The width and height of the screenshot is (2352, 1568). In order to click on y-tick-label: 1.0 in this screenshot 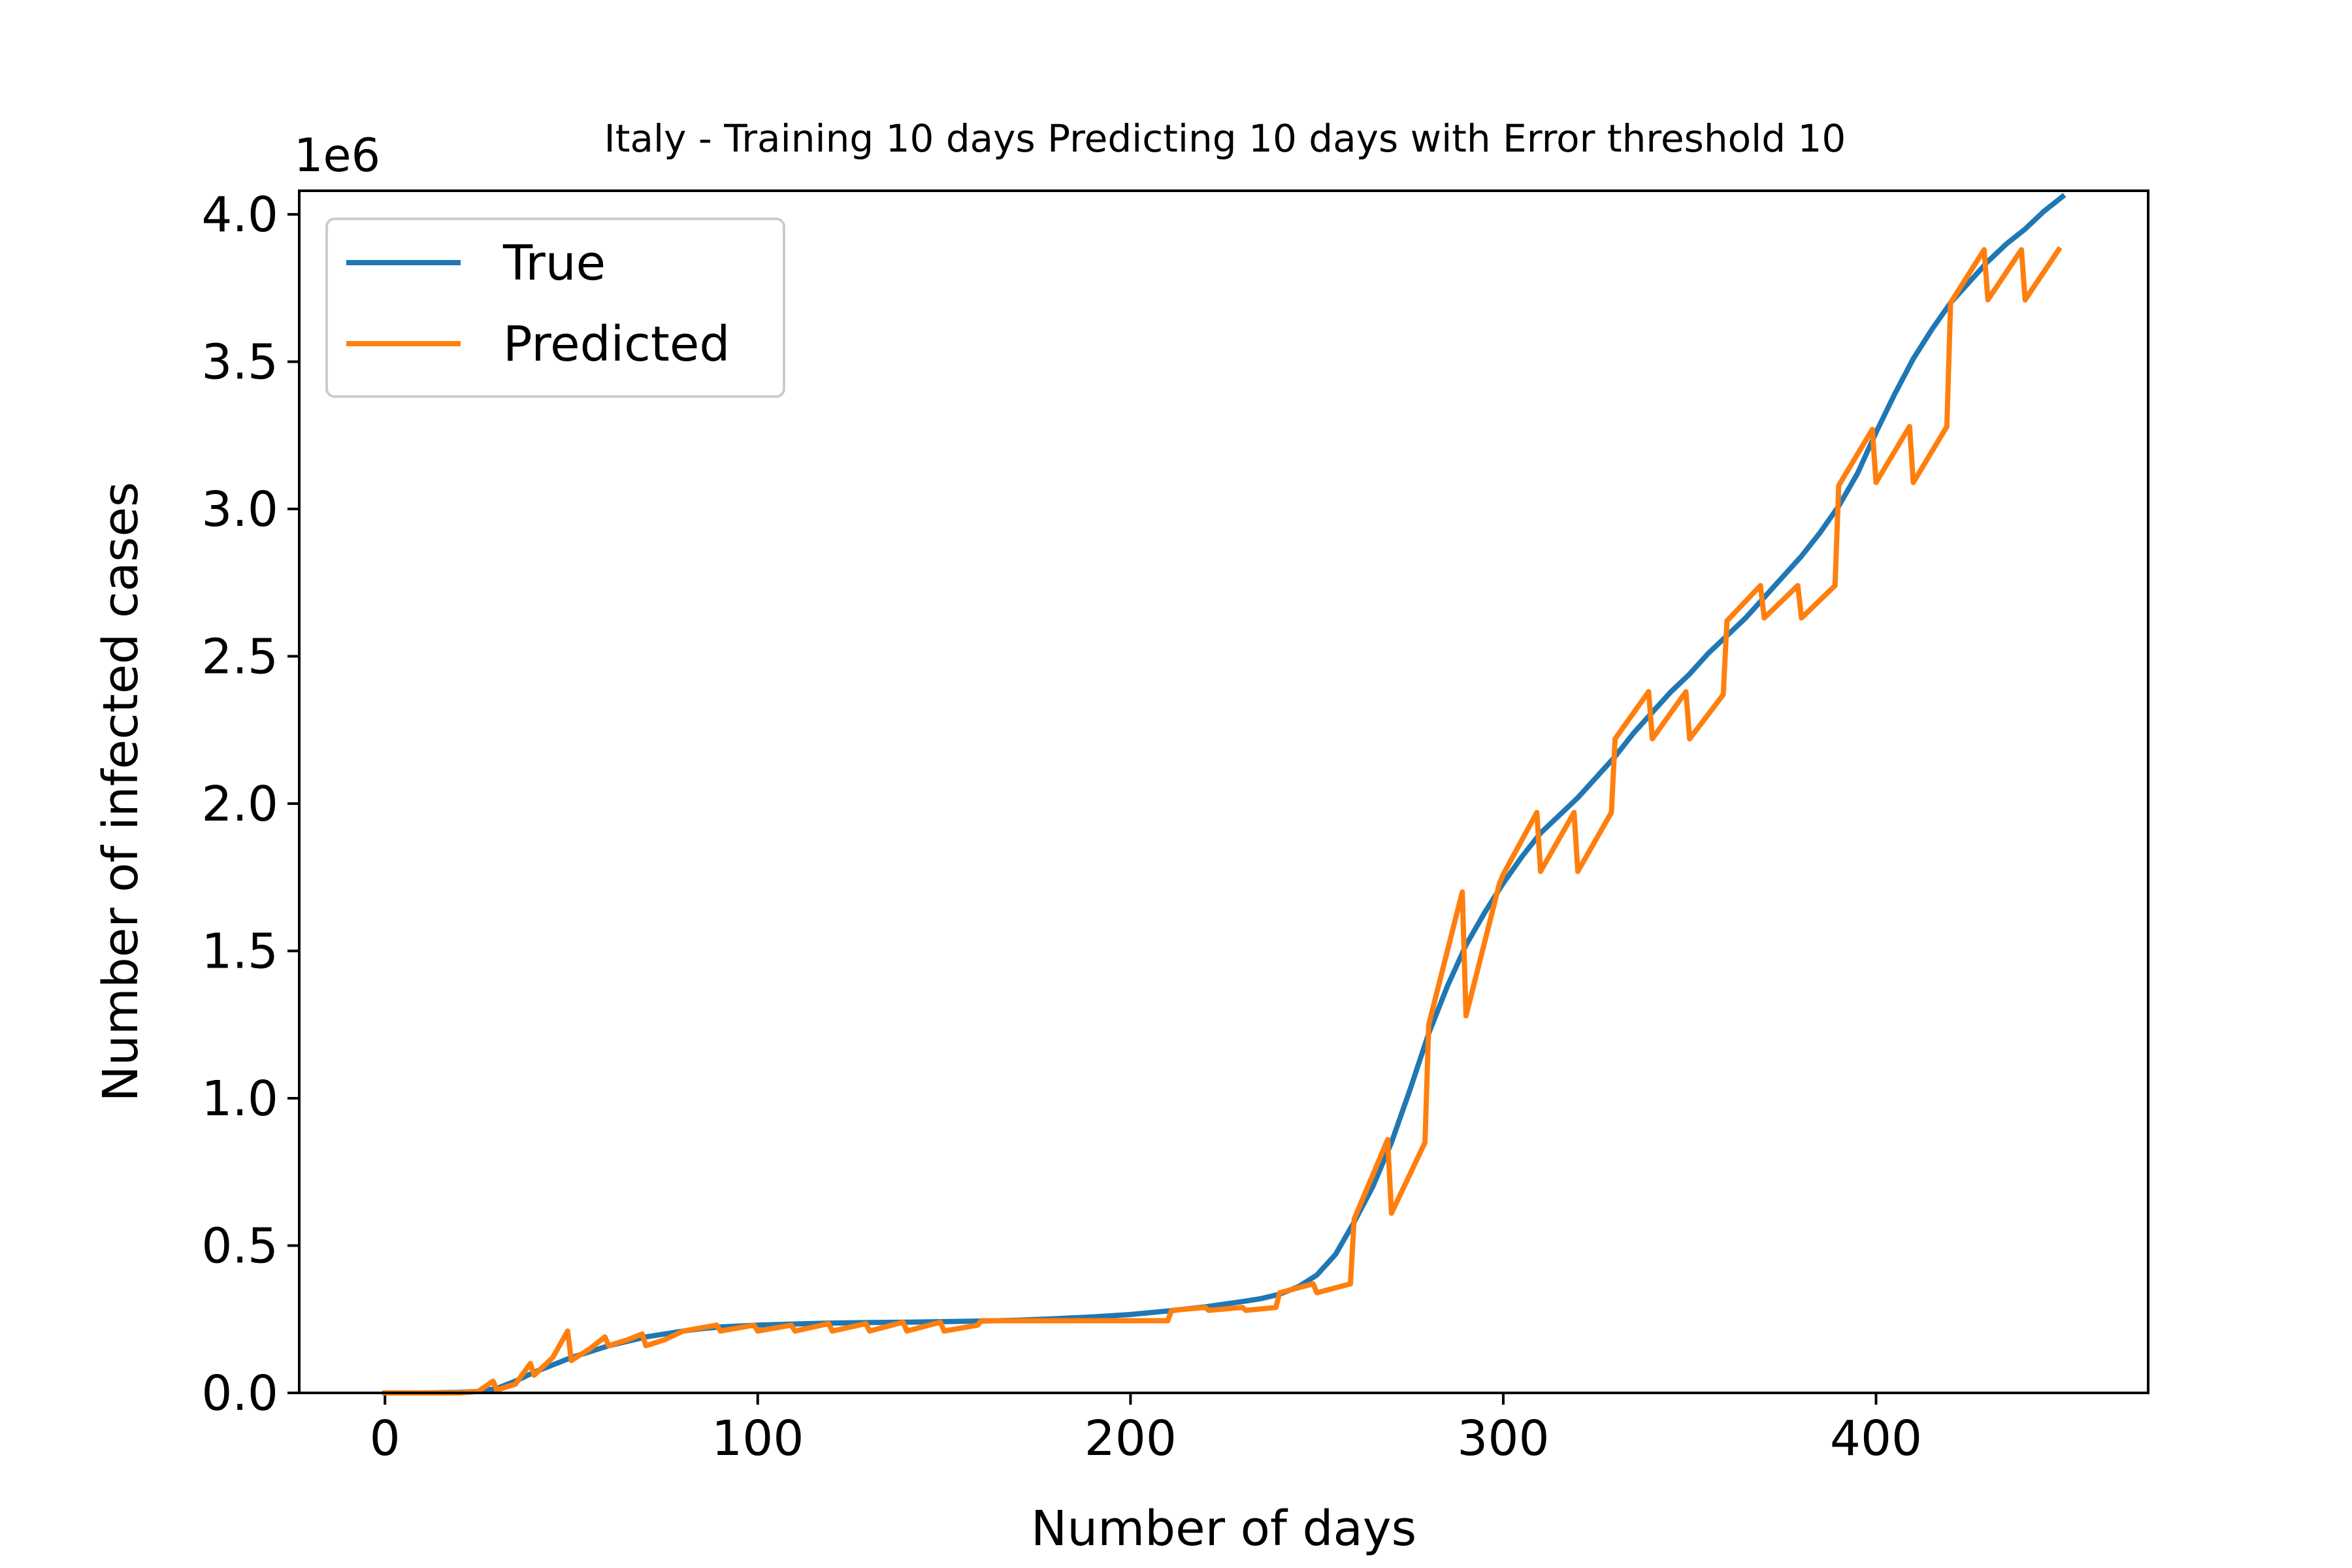, I will do `click(239, 1099)`.